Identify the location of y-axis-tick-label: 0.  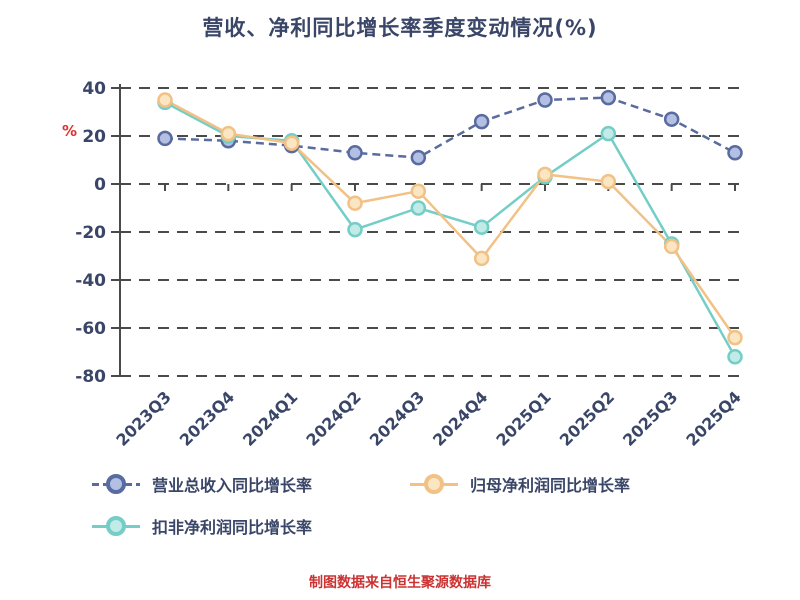
(100, 185).